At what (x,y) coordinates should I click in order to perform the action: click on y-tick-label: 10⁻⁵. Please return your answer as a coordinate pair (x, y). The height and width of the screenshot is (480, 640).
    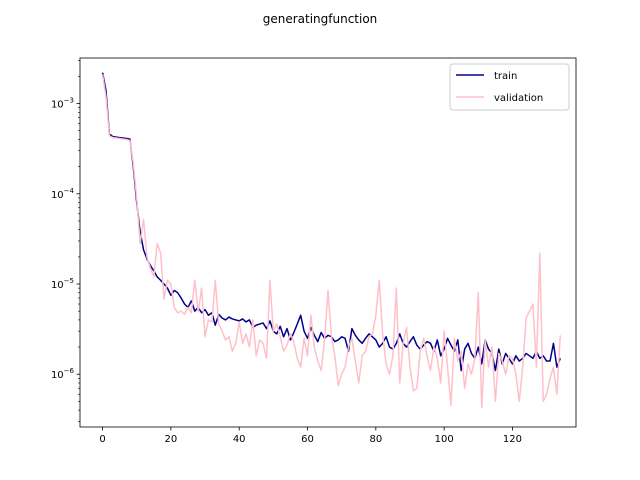
    Looking at the image, I should click on (62, 284).